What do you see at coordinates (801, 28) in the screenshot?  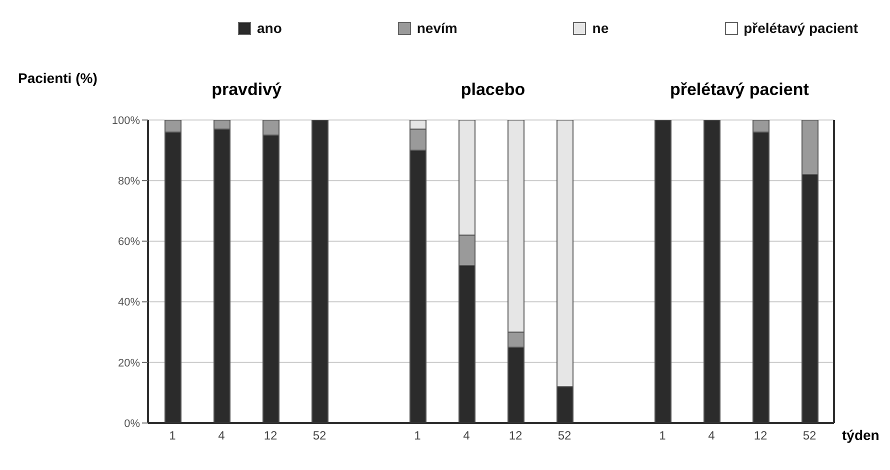 I see `legend-label: přelétavý pacient` at bounding box center [801, 28].